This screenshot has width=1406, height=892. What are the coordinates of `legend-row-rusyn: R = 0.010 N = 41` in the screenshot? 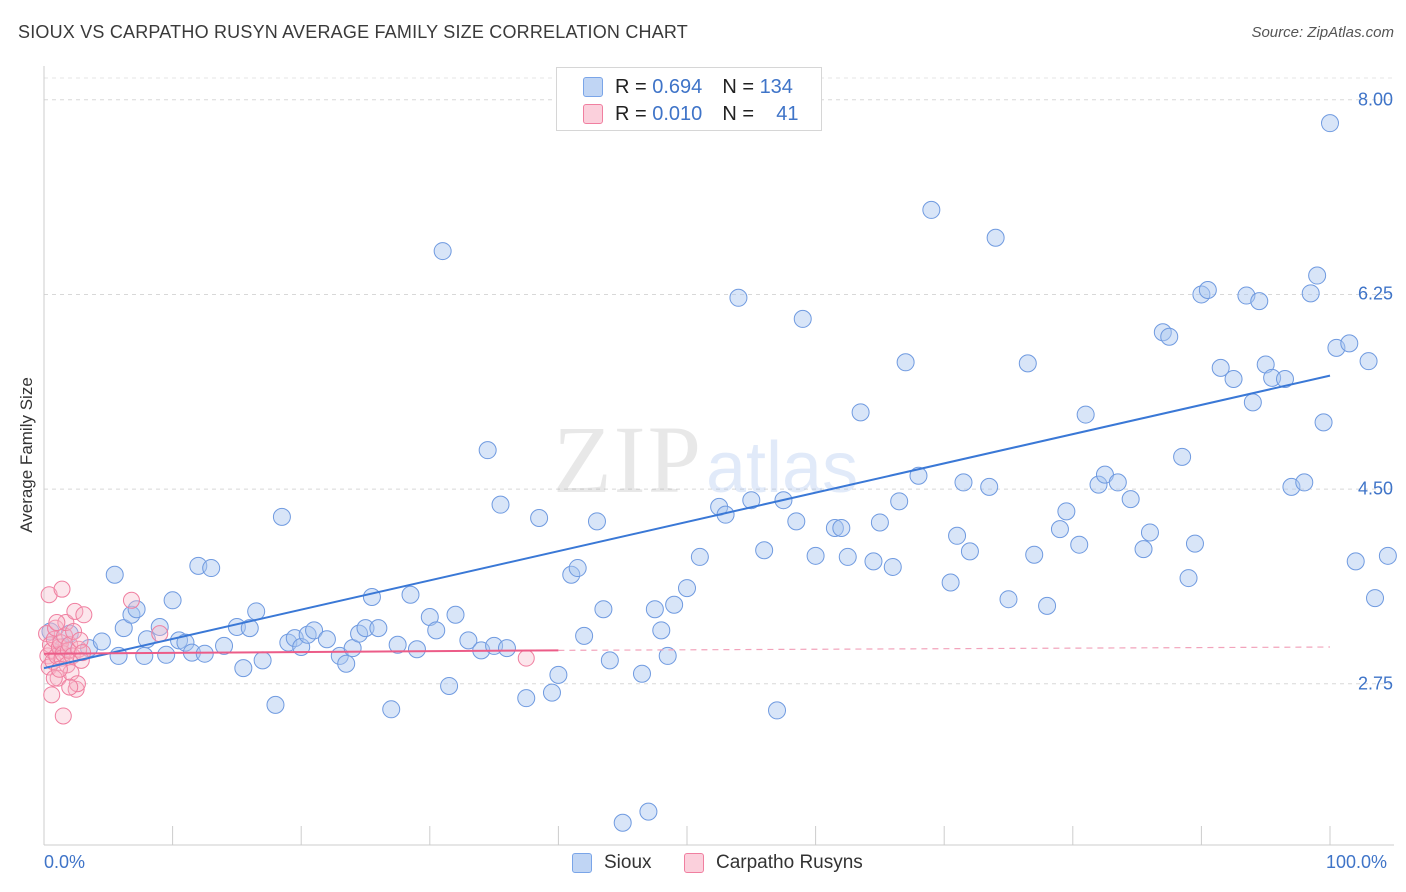 It's located at (690, 114).